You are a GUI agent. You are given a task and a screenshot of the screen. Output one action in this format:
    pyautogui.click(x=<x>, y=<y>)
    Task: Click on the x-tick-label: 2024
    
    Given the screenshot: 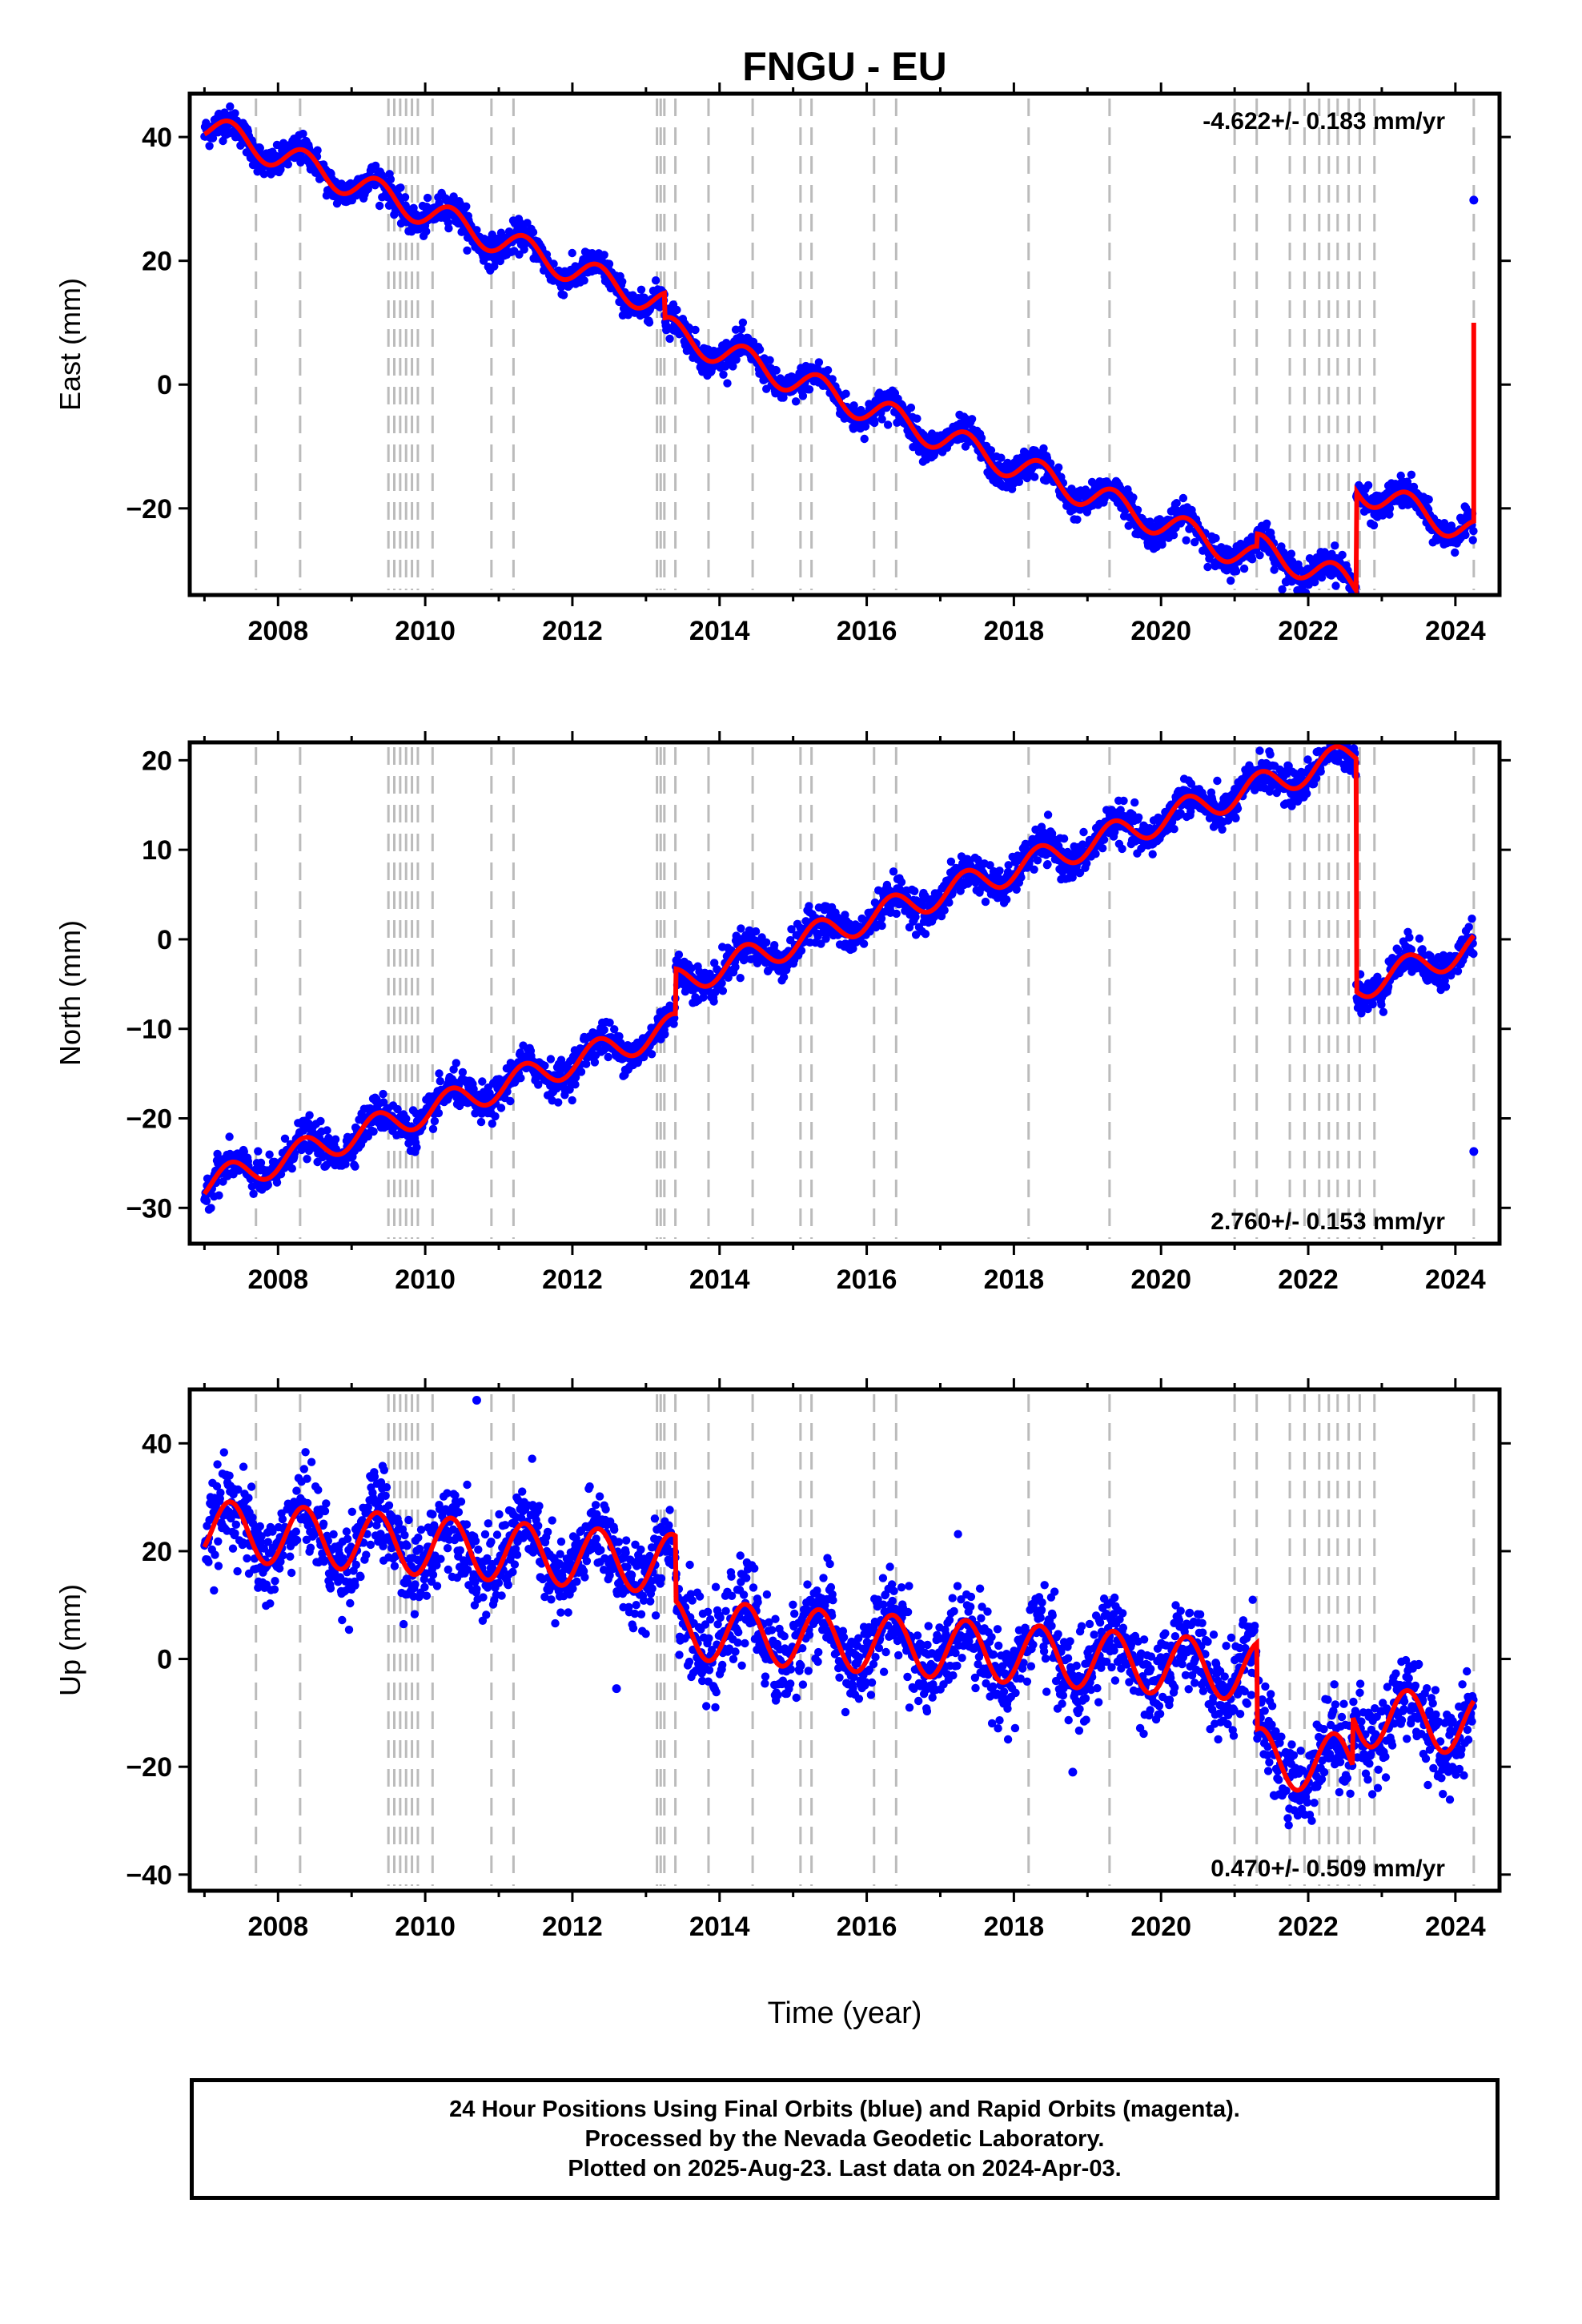 What is the action you would take?
    pyautogui.click(x=1456, y=631)
    